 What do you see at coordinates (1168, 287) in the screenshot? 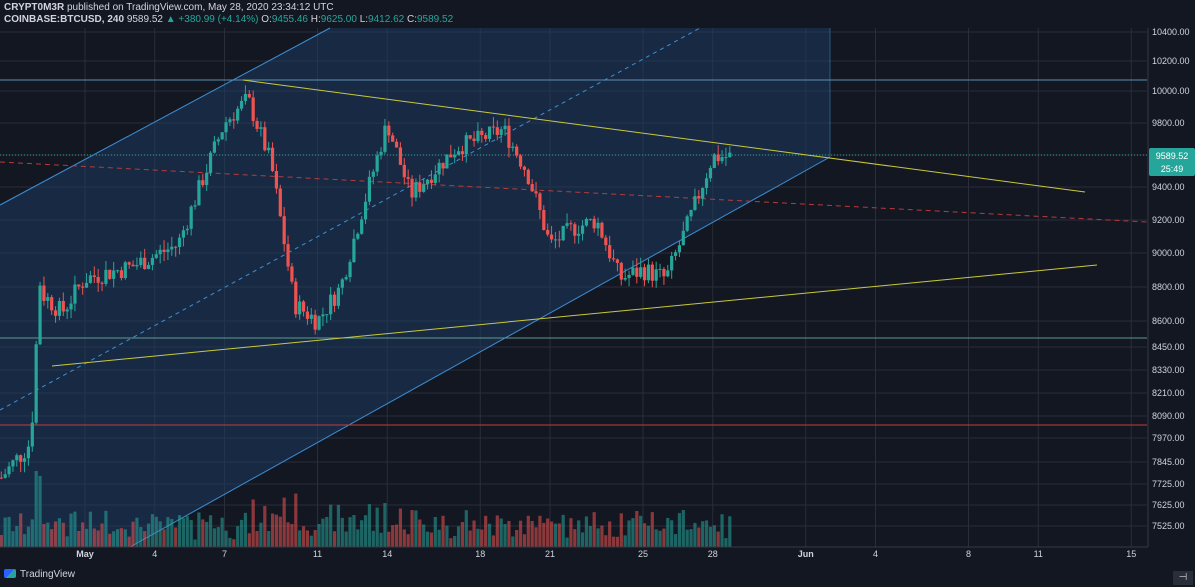
I see `y-tick-label: 8800.00` at bounding box center [1168, 287].